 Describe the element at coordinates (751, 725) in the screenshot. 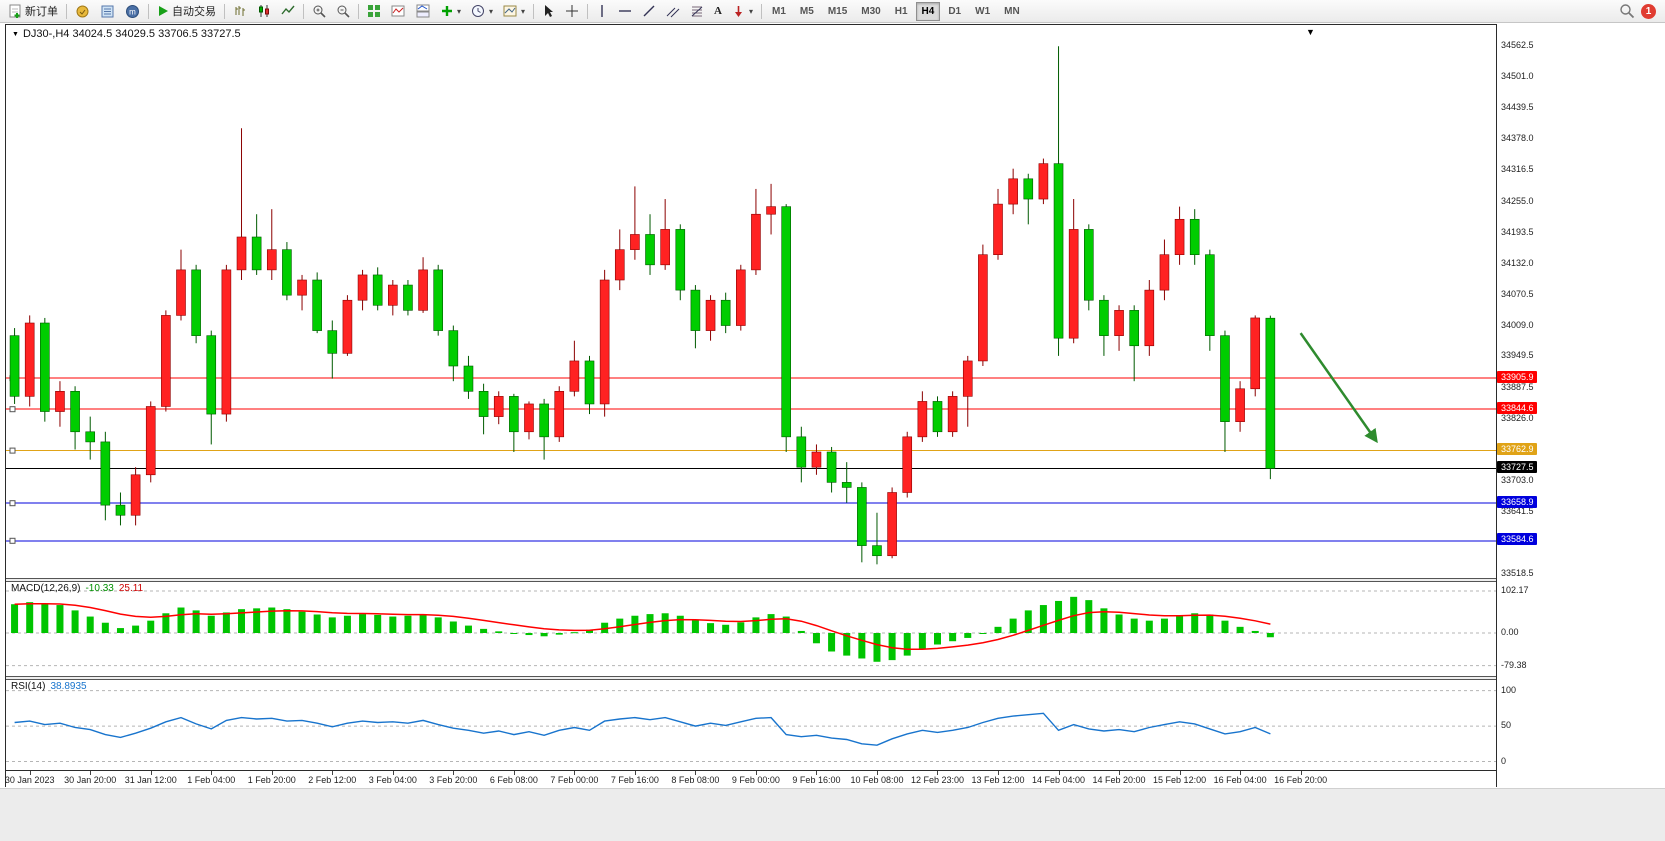

I see `rsi-pane` at that location.